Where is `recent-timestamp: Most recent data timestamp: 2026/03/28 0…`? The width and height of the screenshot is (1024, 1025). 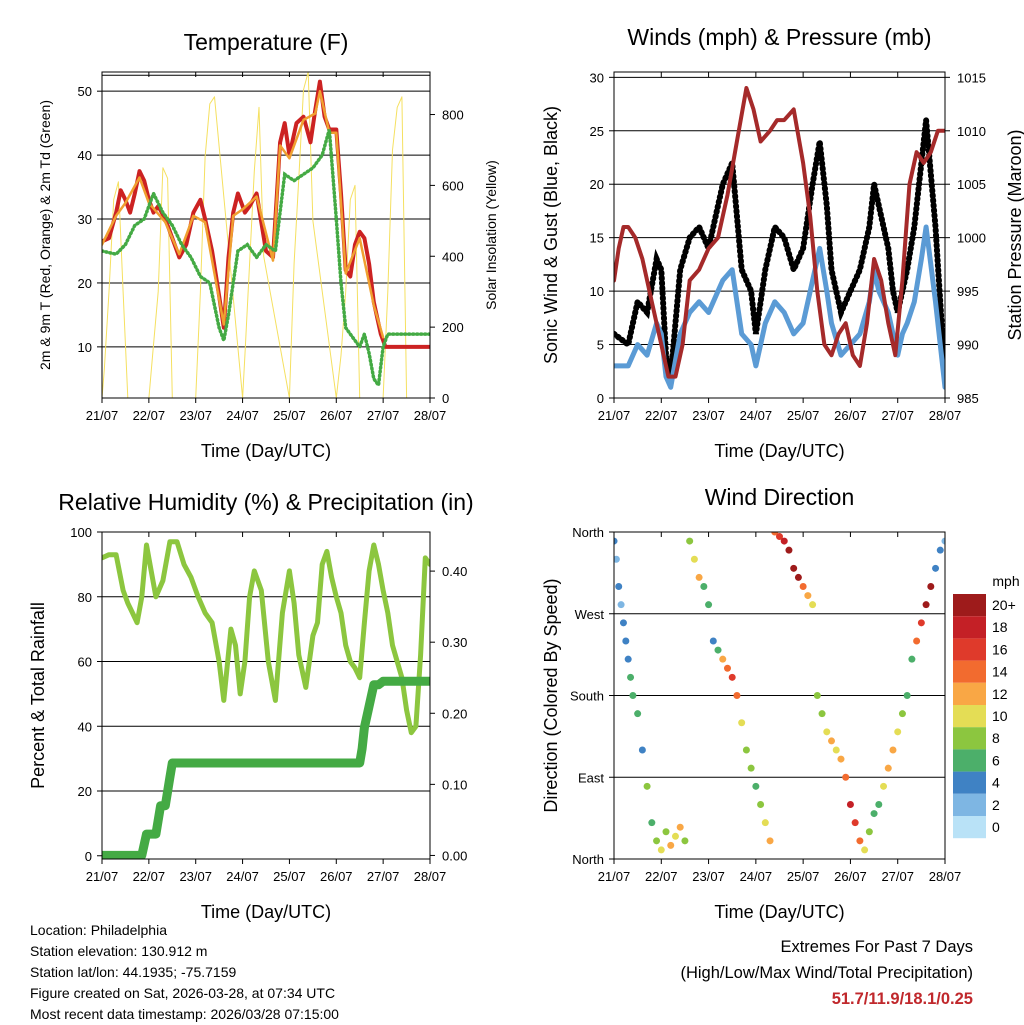 recent-timestamp: Most recent data timestamp: 2026/03/28 0… is located at coordinates (184, 1014).